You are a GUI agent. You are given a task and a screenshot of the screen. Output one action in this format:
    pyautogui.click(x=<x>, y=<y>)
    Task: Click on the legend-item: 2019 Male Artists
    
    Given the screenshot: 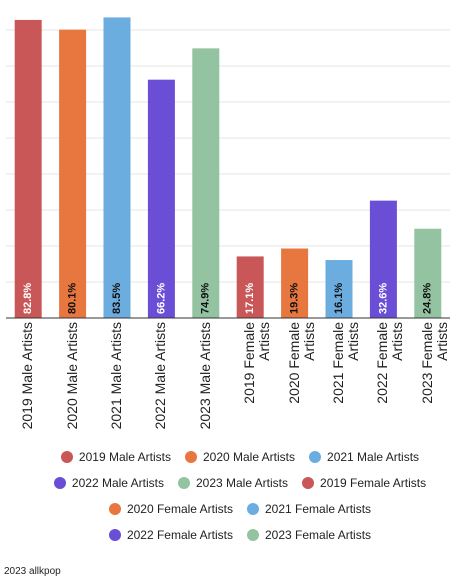 What is the action you would take?
    pyautogui.click(x=115, y=457)
    